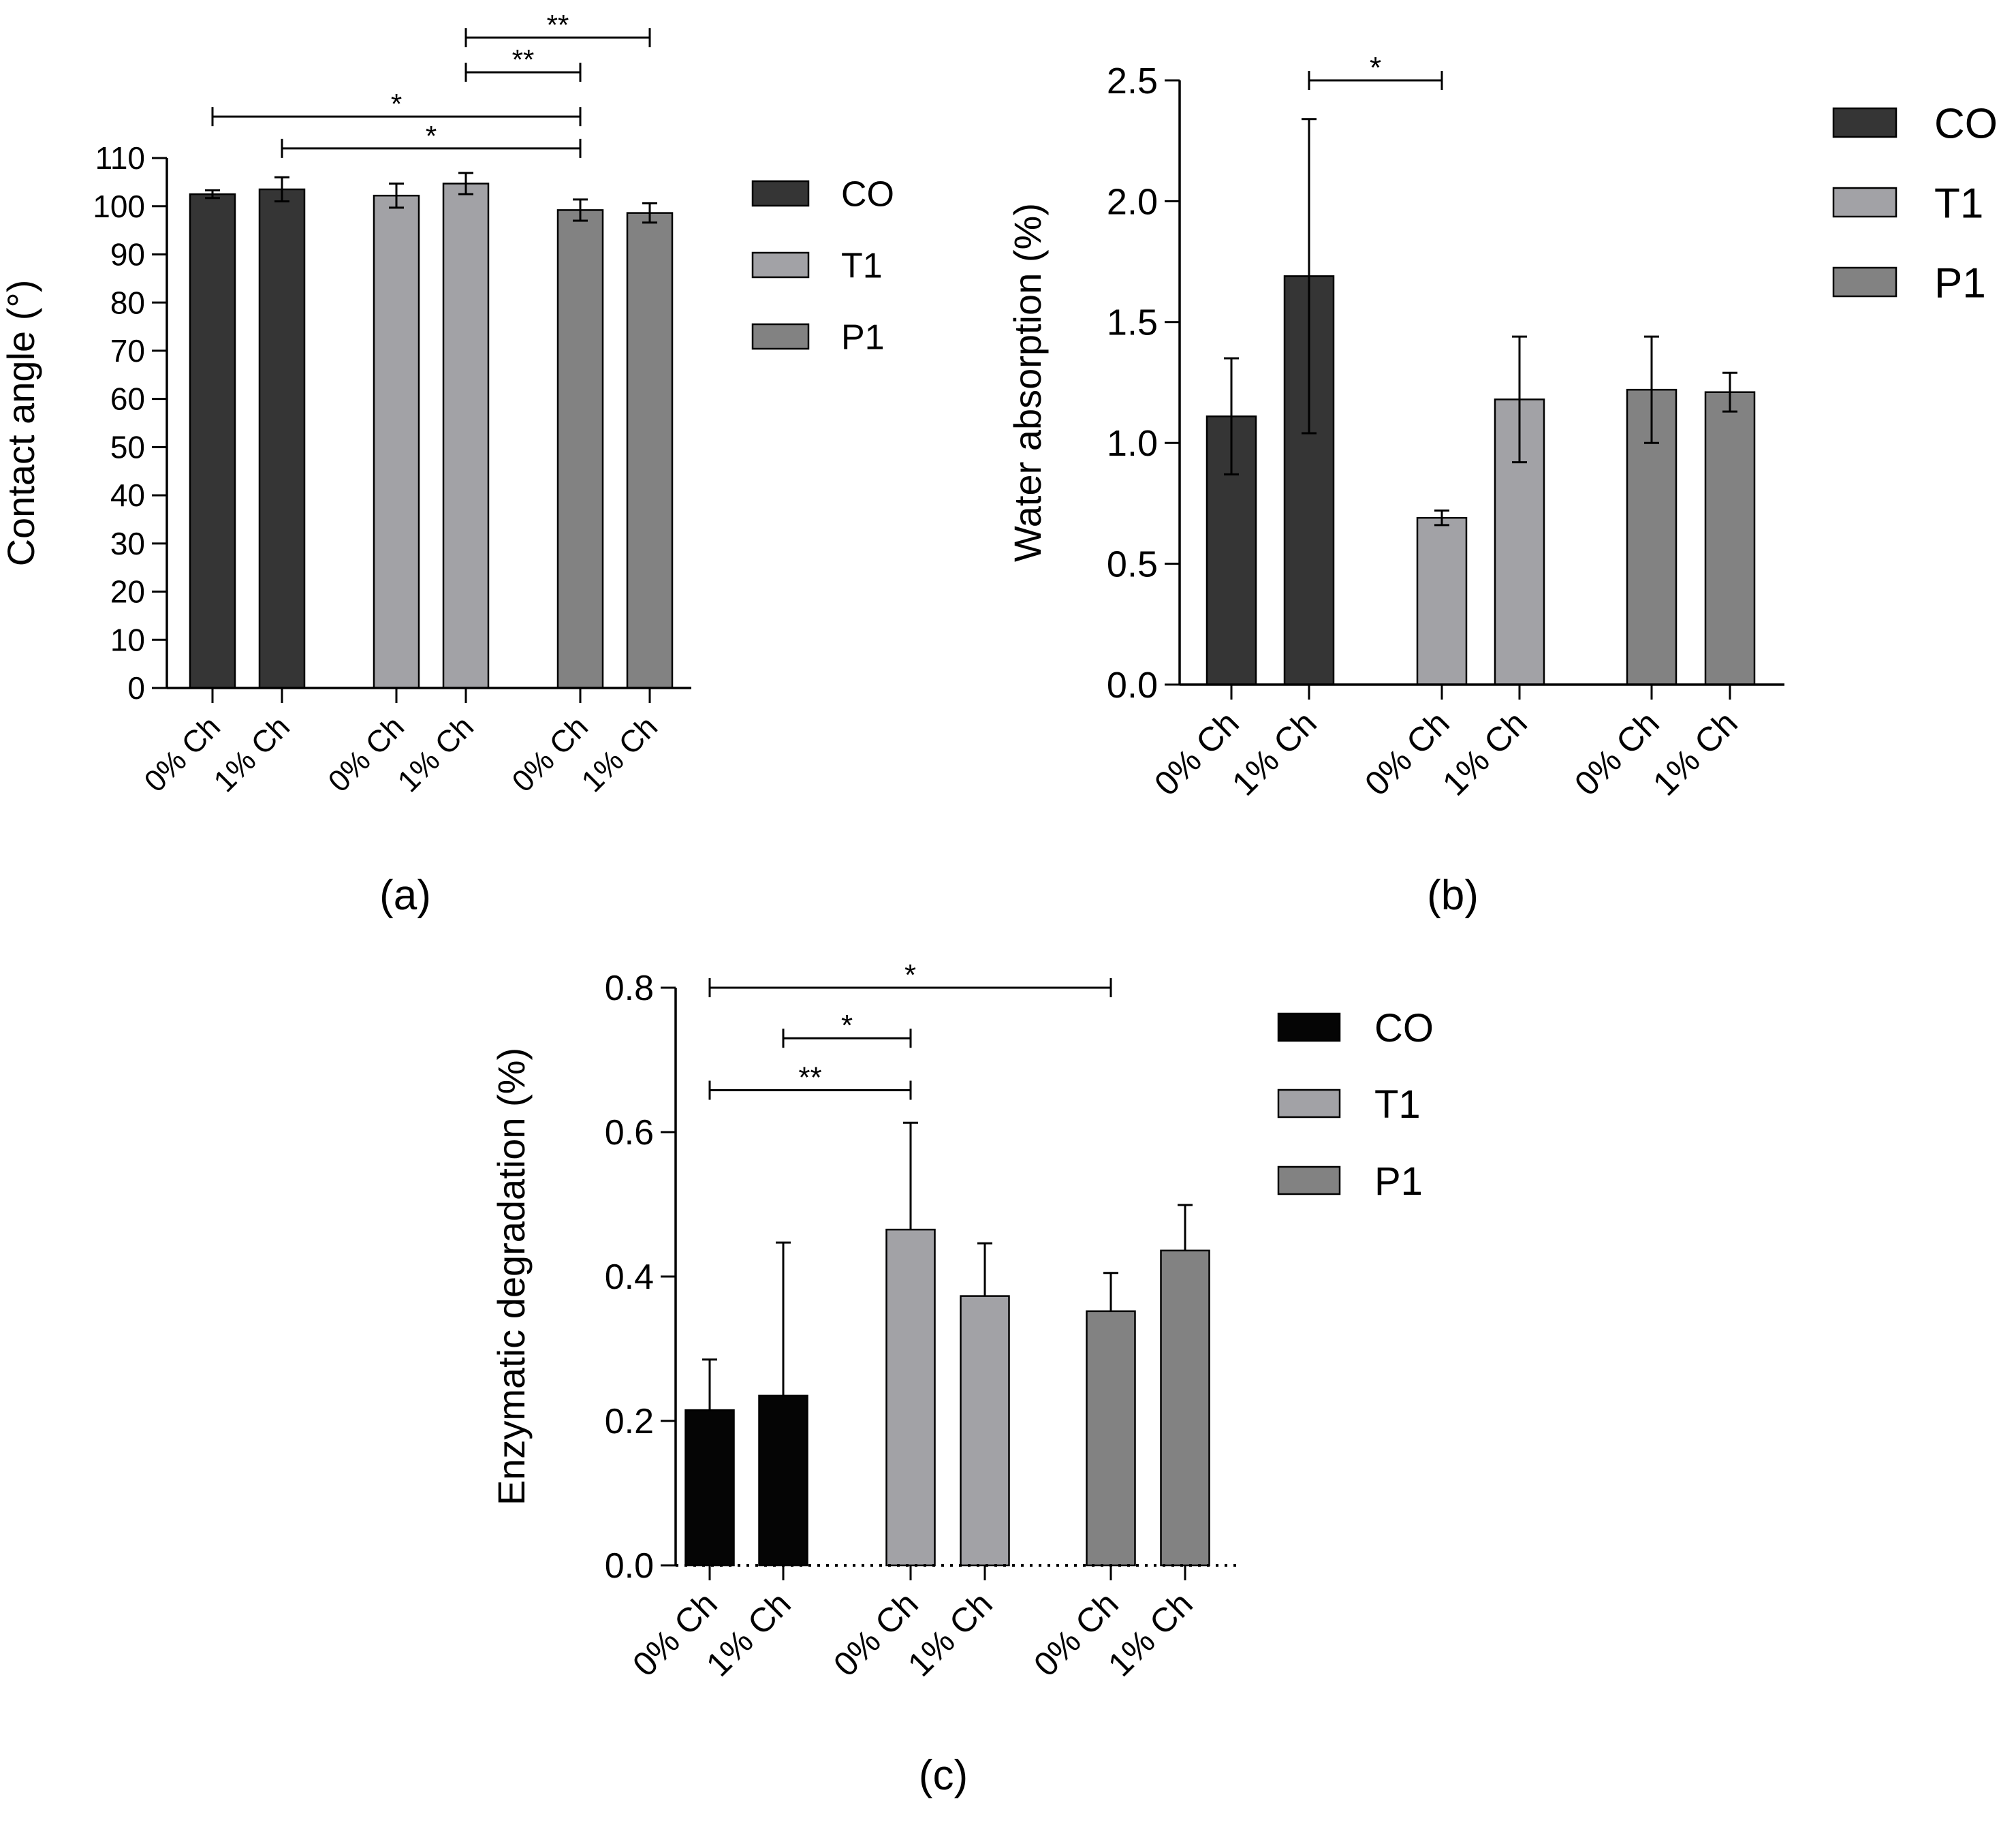 The height and width of the screenshot is (1831, 2016). I want to click on y-axis-label: Water absorption (%), so click(1027, 382).